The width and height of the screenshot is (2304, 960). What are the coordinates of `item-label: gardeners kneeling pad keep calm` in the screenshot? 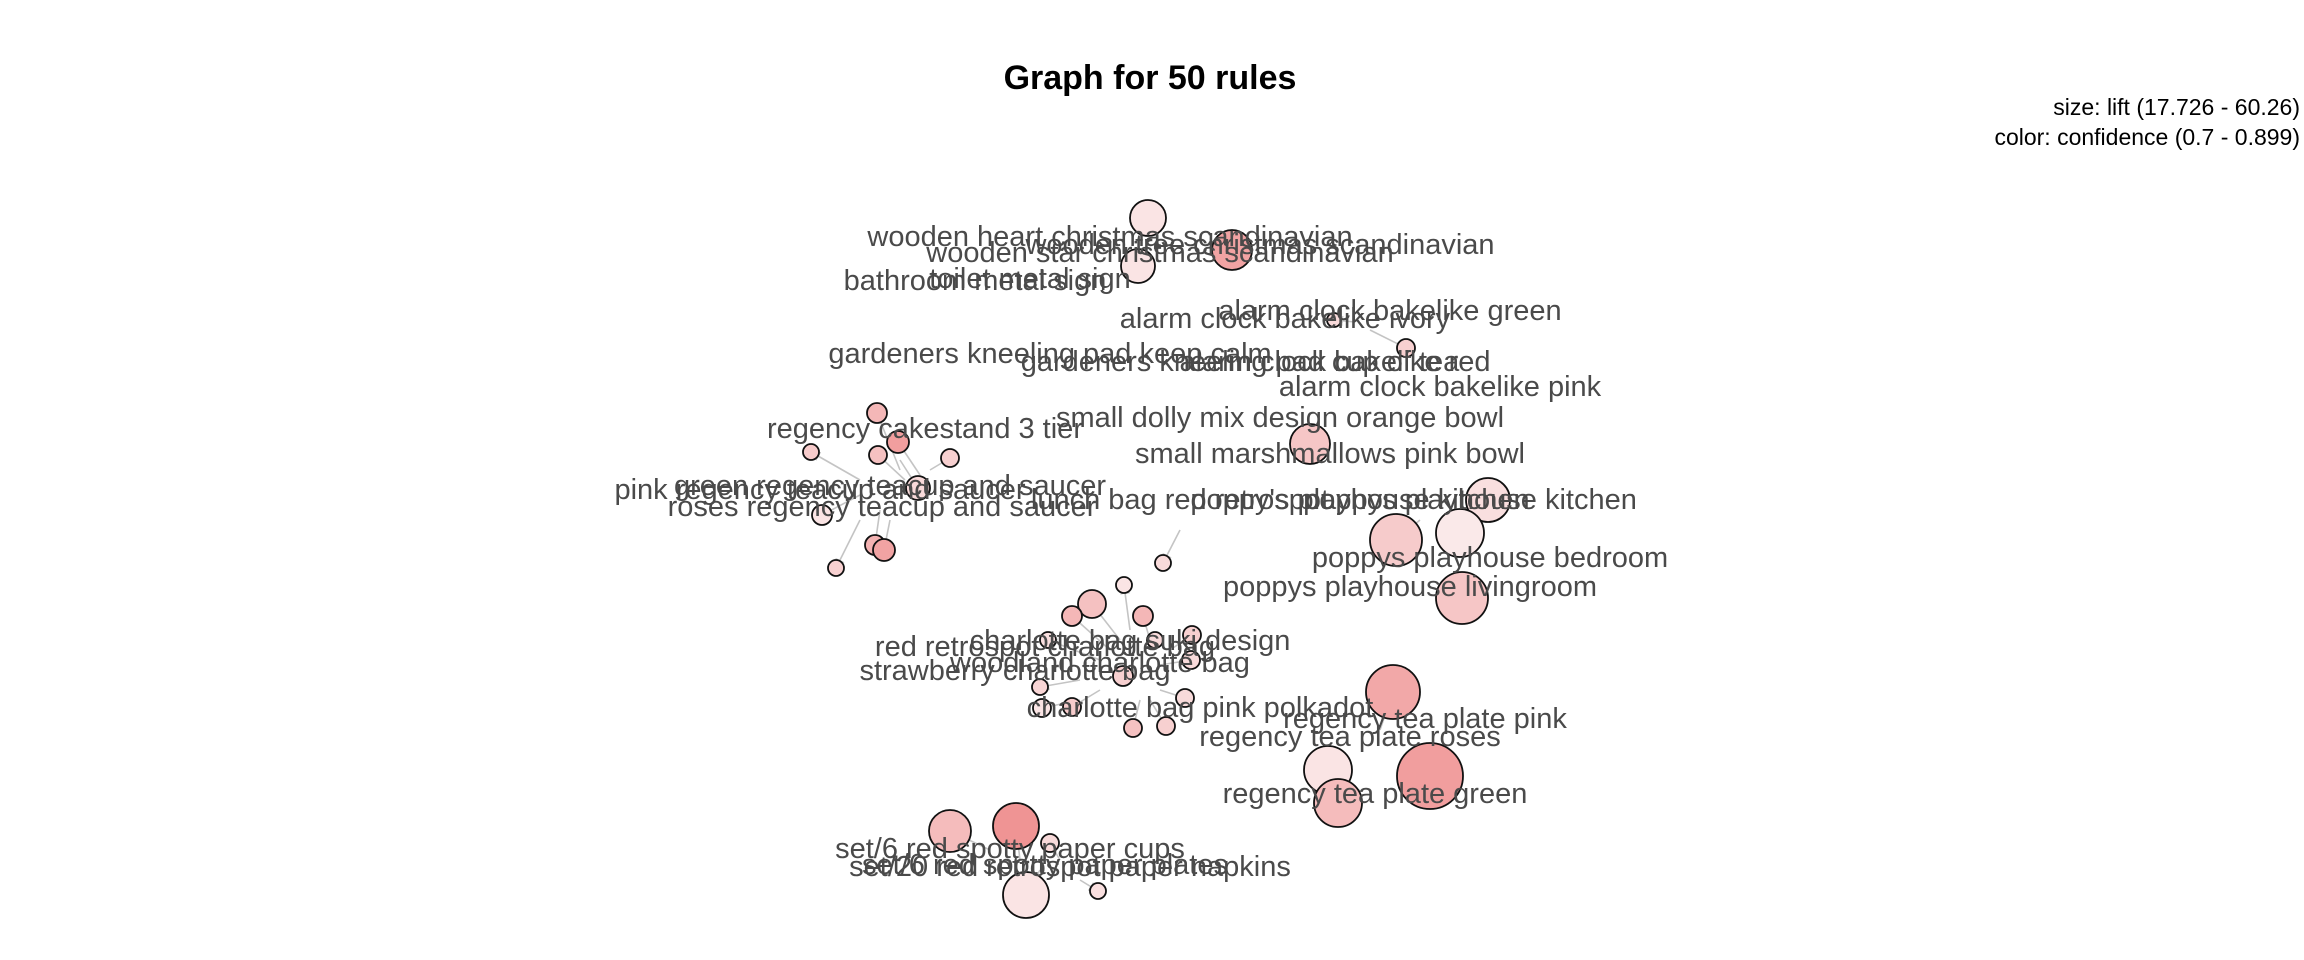 It's located at (1049, 354).